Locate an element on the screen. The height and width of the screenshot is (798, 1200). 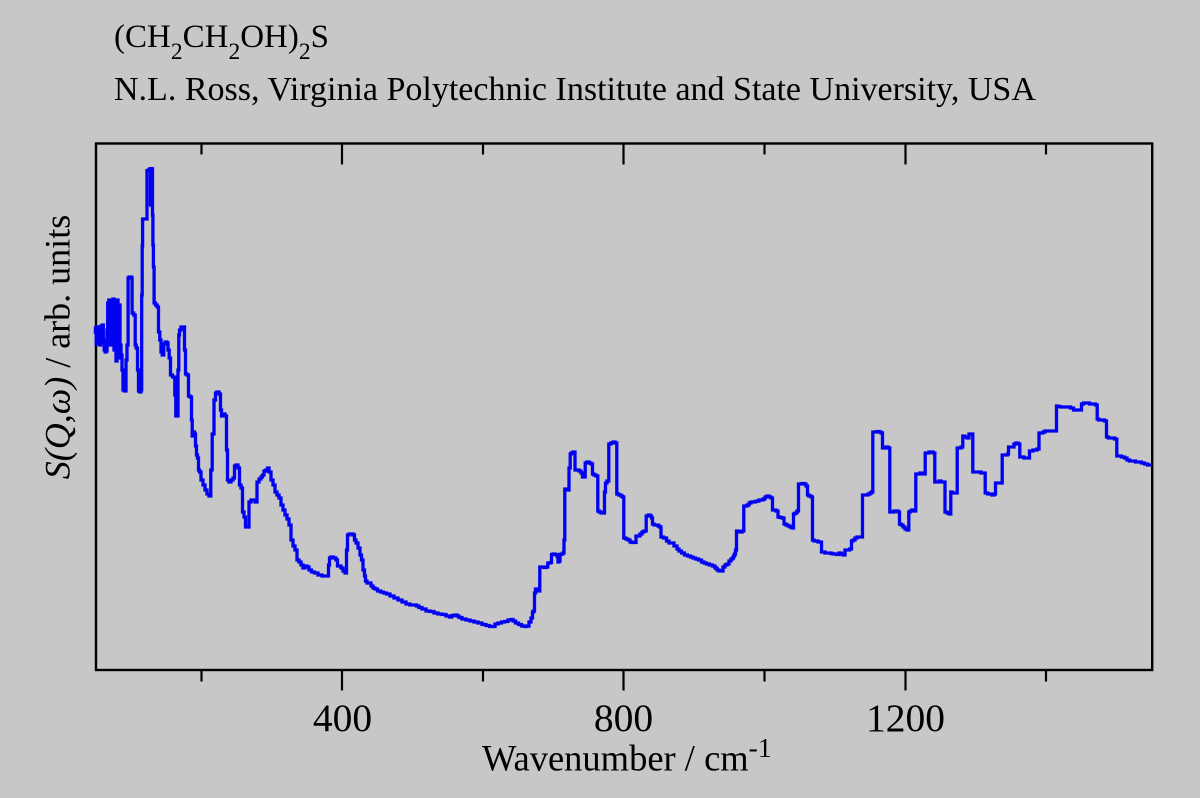
svg-text: 400 is located at coordinates (342, 718).